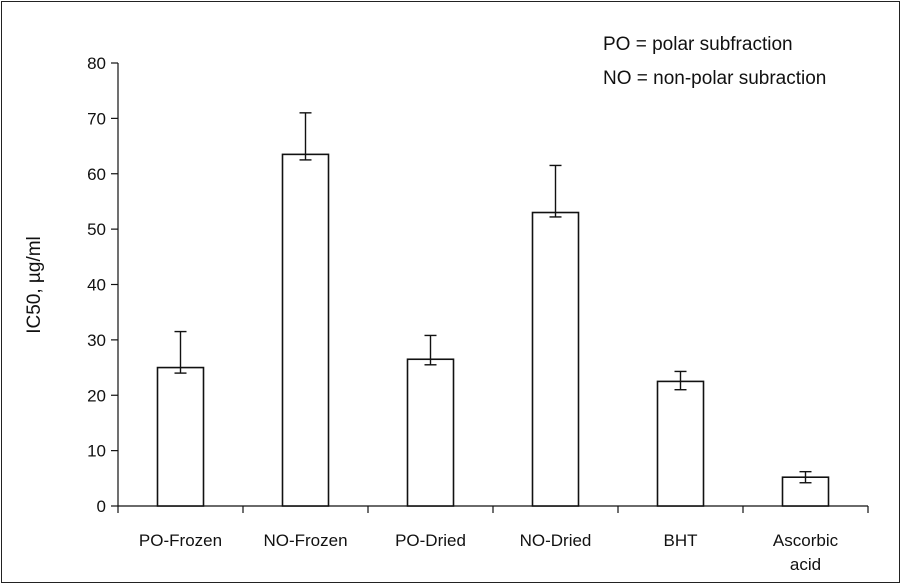 This screenshot has height=586, width=903. I want to click on x-tick-label: NO-Dried, so click(556, 540).